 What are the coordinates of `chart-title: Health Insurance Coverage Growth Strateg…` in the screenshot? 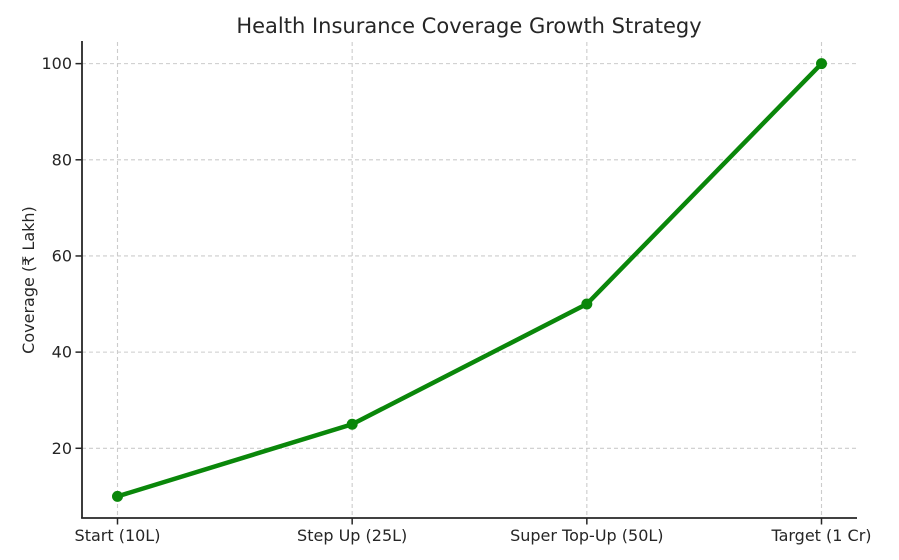 It's located at (468, 26).